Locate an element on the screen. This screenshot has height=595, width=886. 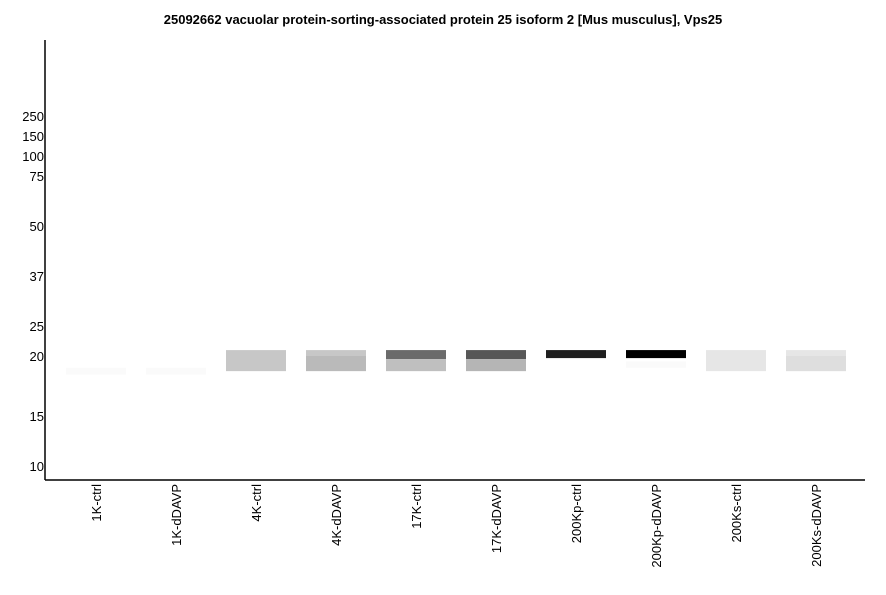
band-200kp-ctrl is located at coordinates (576, 354).